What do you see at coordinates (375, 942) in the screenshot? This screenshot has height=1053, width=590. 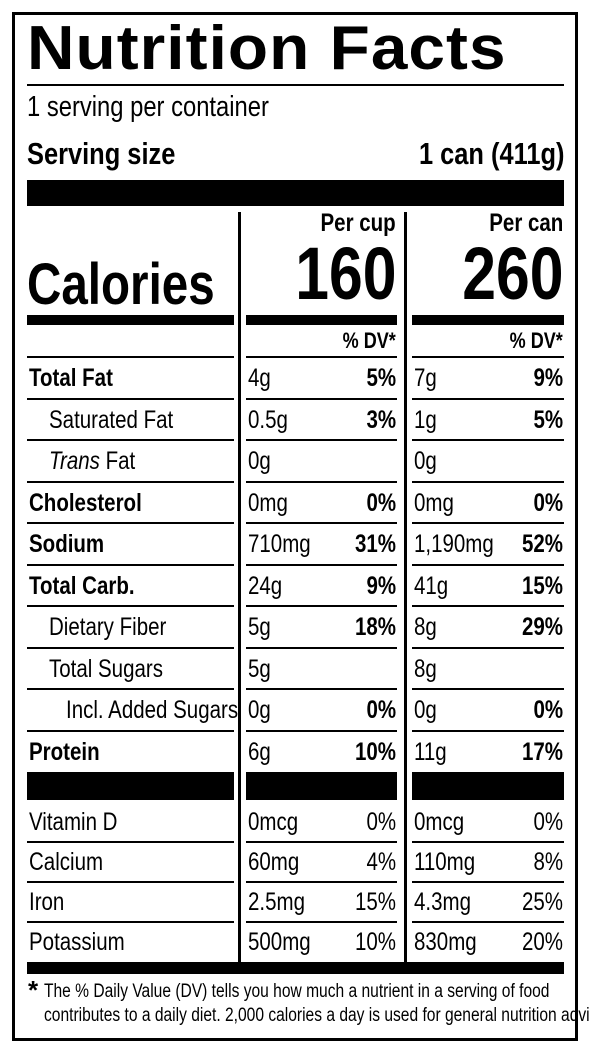 I see `vitamin-cup-dv: 10%` at bounding box center [375, 942].